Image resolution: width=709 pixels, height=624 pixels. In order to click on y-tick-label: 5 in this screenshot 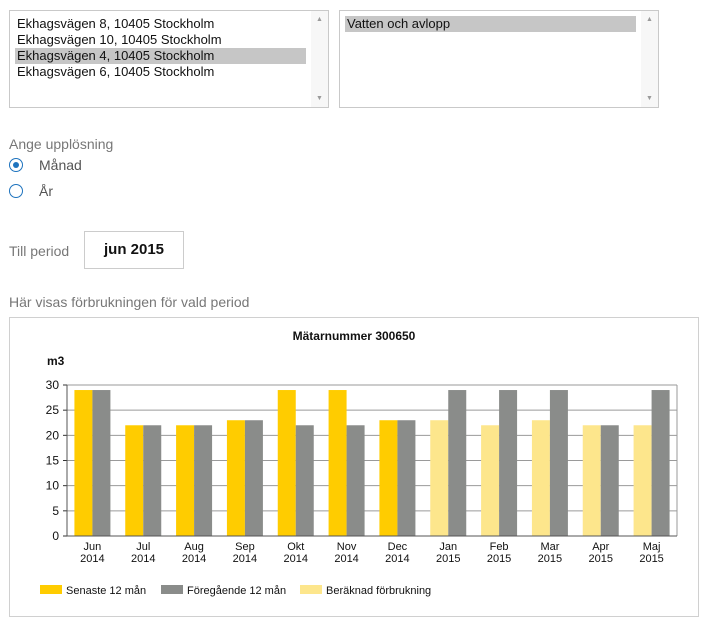, I will do `click(55, 511)`.